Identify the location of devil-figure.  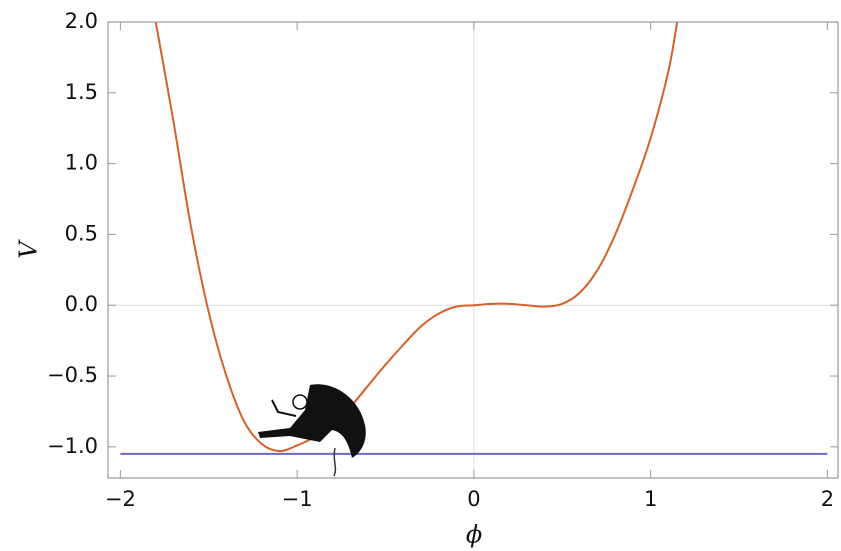
(312, 430).